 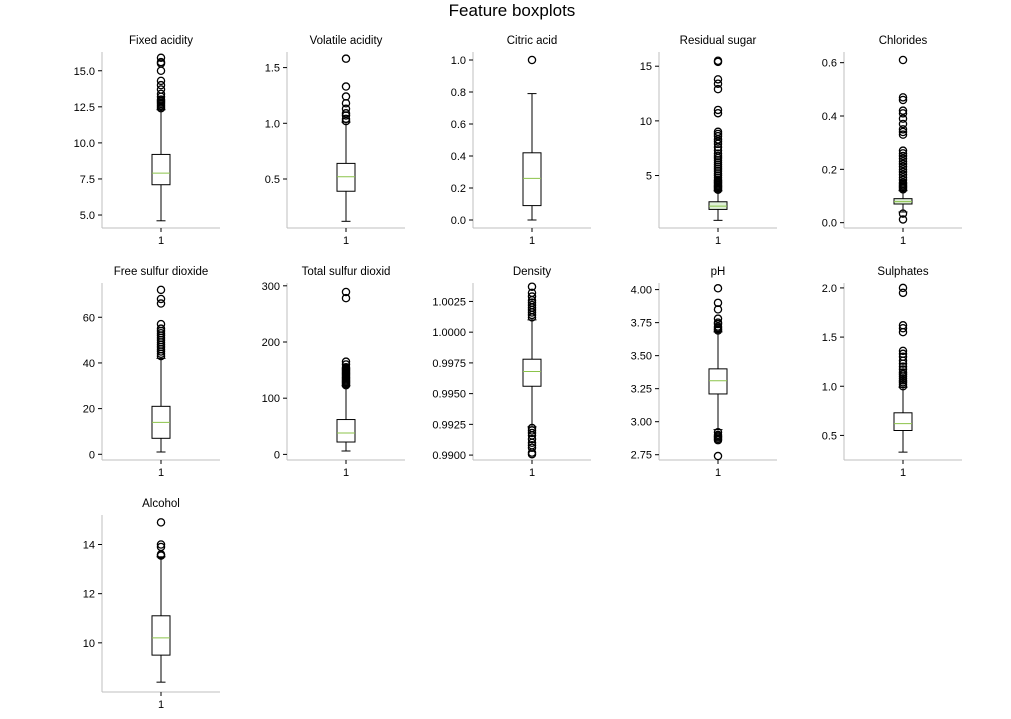 What do you see at coordinates (271, 287) in the screenshot?
I see `y-tick-label: 300` at bounding box center [271, 287].